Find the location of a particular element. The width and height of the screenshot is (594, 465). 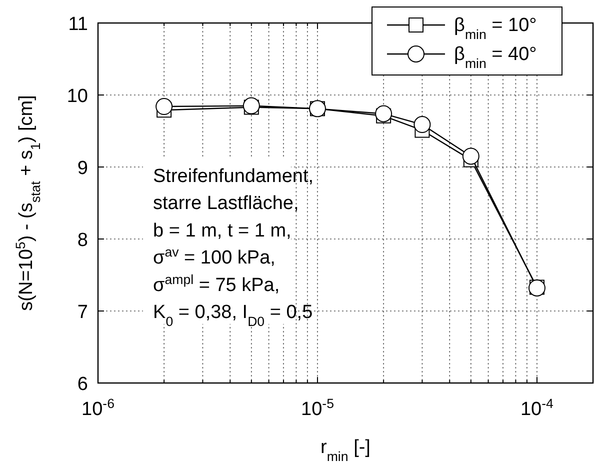

legend-label: β$_{min}$ = 40° is located at coordinates (495, 57).